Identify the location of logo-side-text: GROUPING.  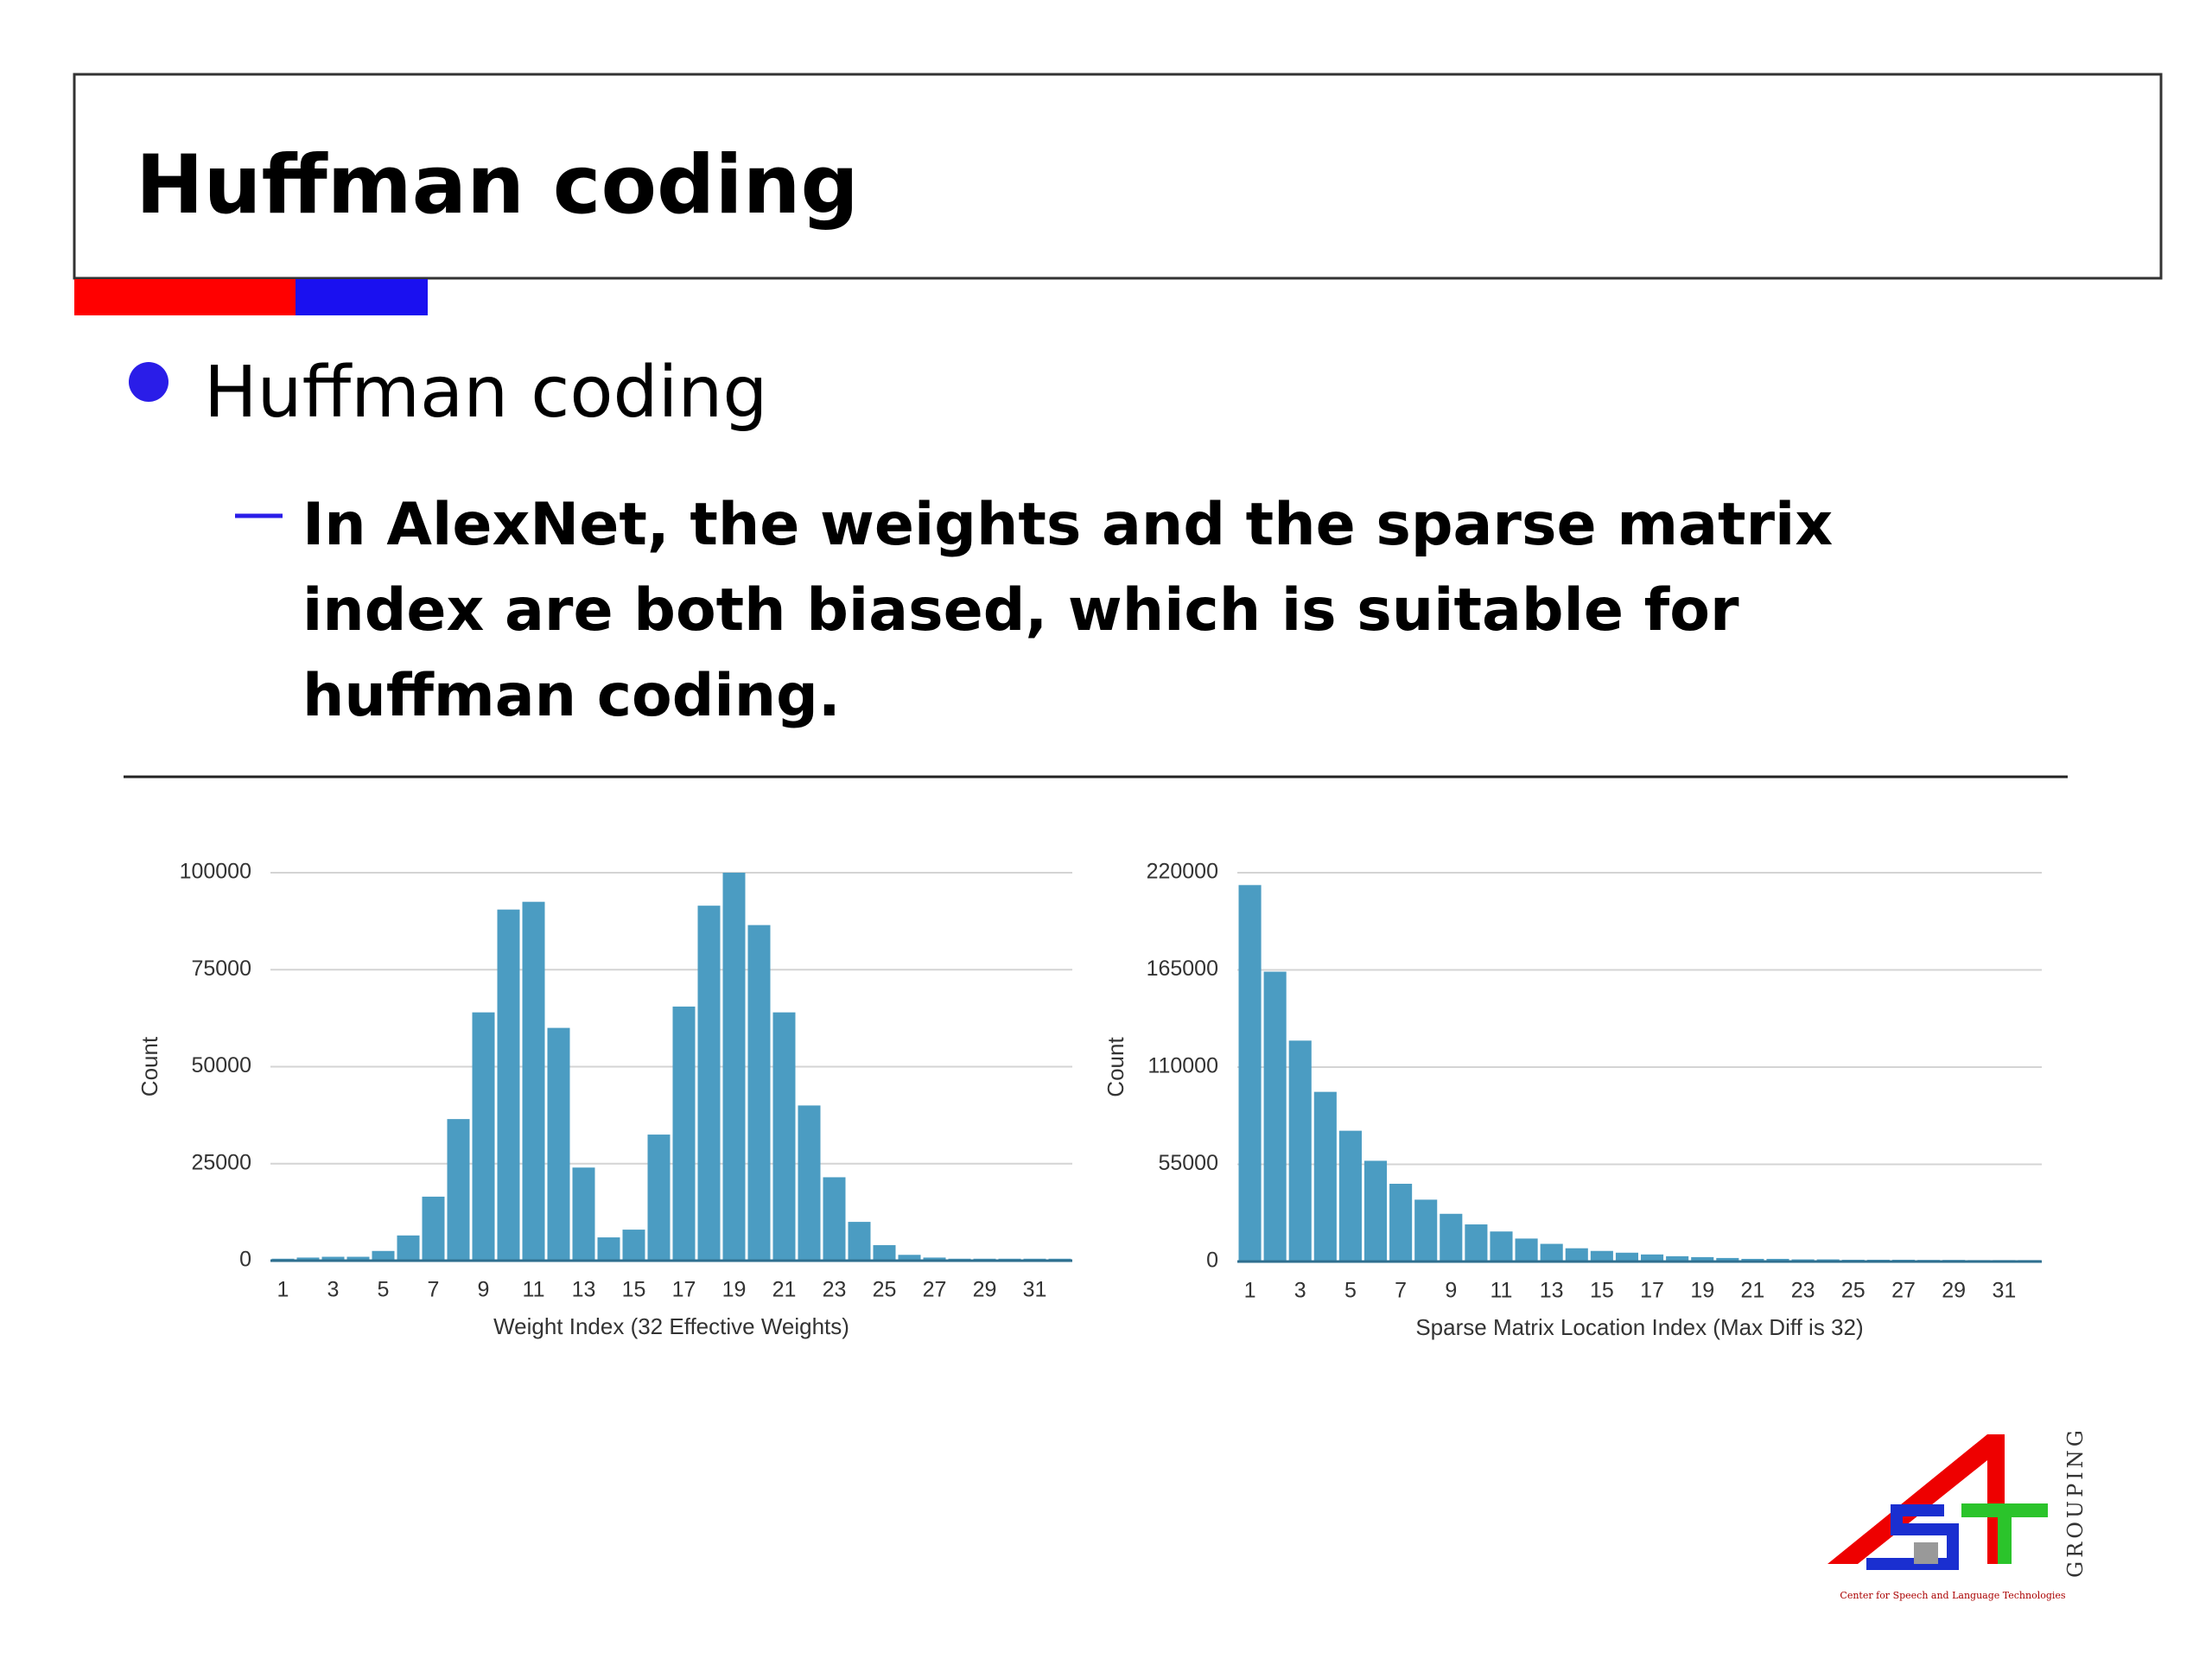
(2075, 1502).